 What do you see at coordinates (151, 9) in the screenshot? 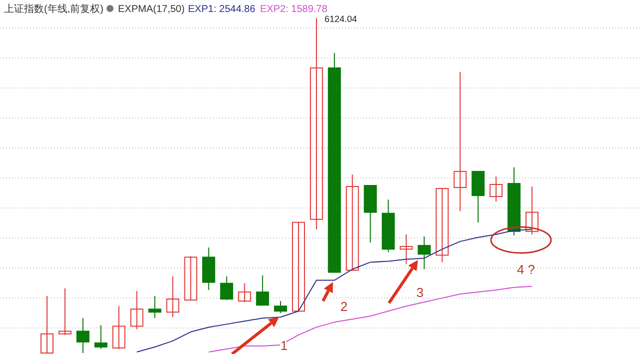
I see `text: EXPMA(17,50)` at bounding box center [151, 9].